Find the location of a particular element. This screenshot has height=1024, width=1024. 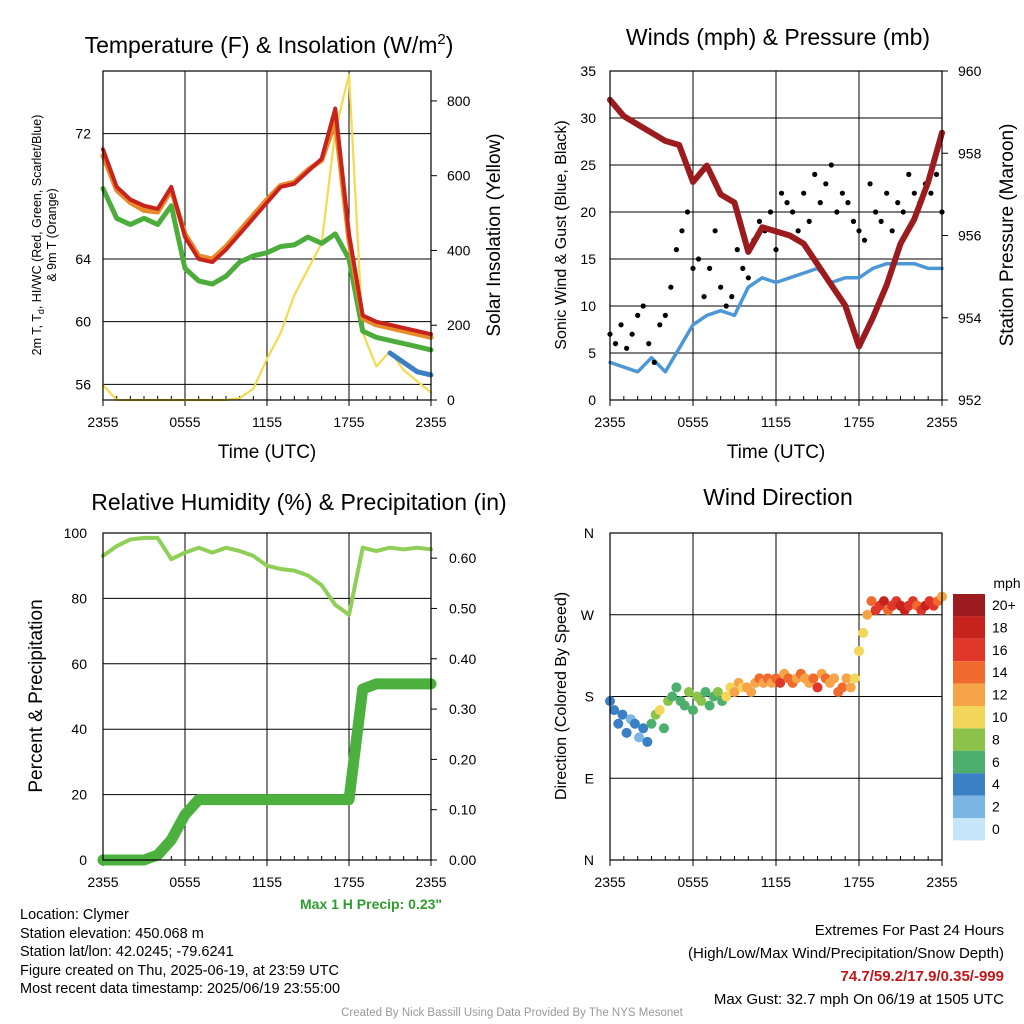

chart-title-main: Temperature (F) & Insolation (W/m is located at coordinates (261, 45).